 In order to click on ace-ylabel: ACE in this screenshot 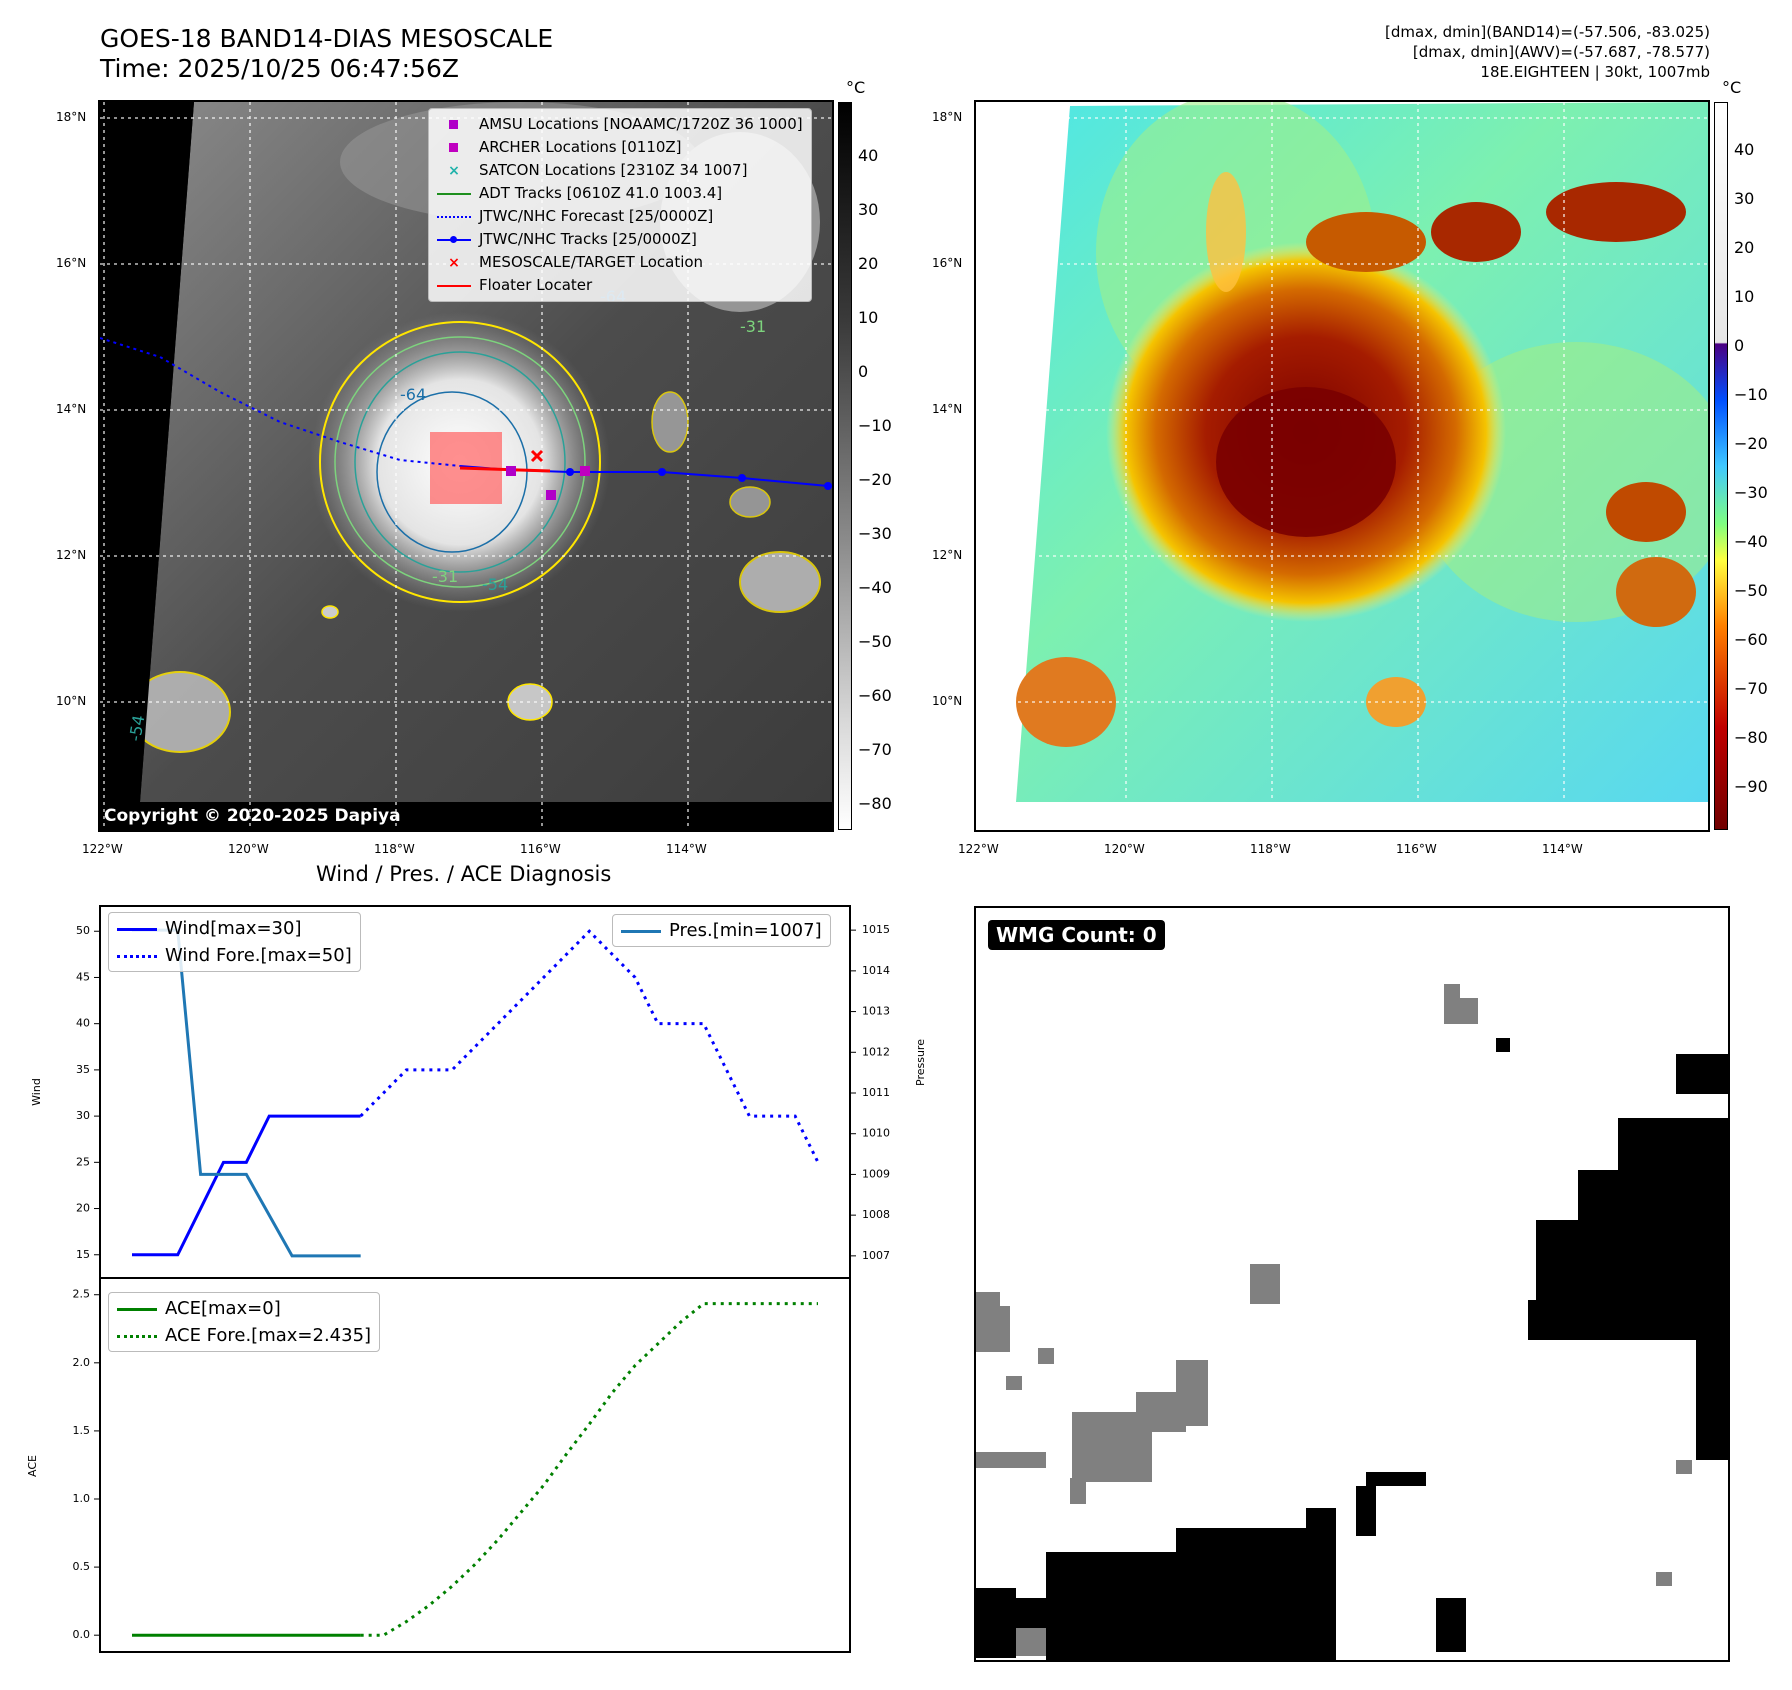, I will do `click(32, 1466)`.